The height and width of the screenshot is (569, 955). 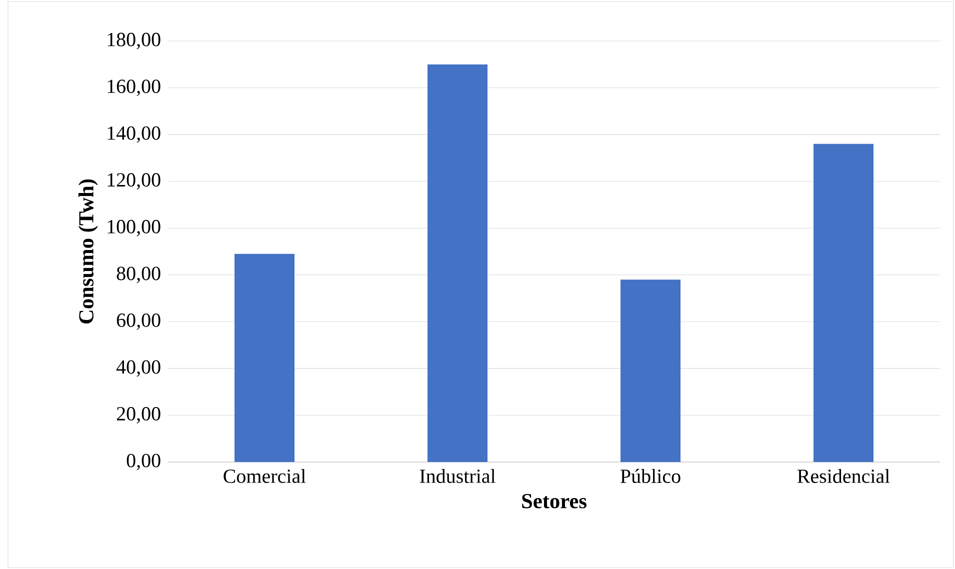 I want to click on y-tick-label: 120,00, so click(x=134, y=181).